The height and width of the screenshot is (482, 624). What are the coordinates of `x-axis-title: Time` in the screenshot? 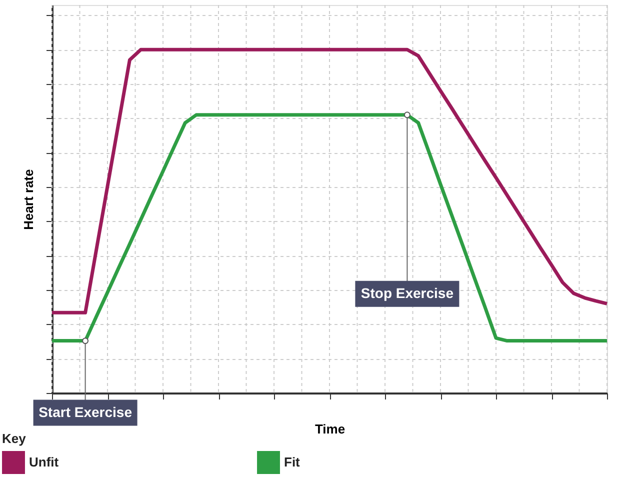 It's located at (330, 429).